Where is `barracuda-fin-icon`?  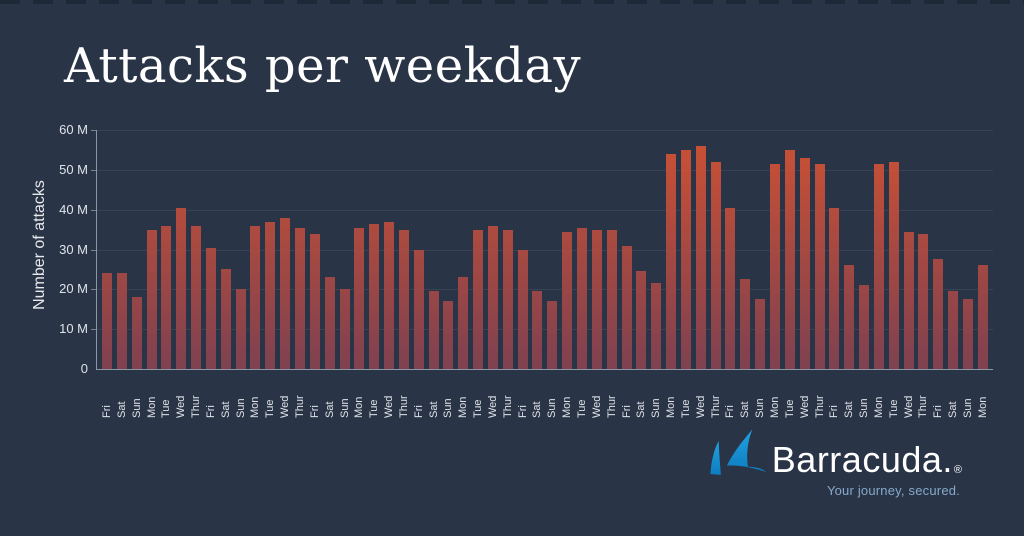
barracuda-fin-icon is located at coordinates (738, 452).